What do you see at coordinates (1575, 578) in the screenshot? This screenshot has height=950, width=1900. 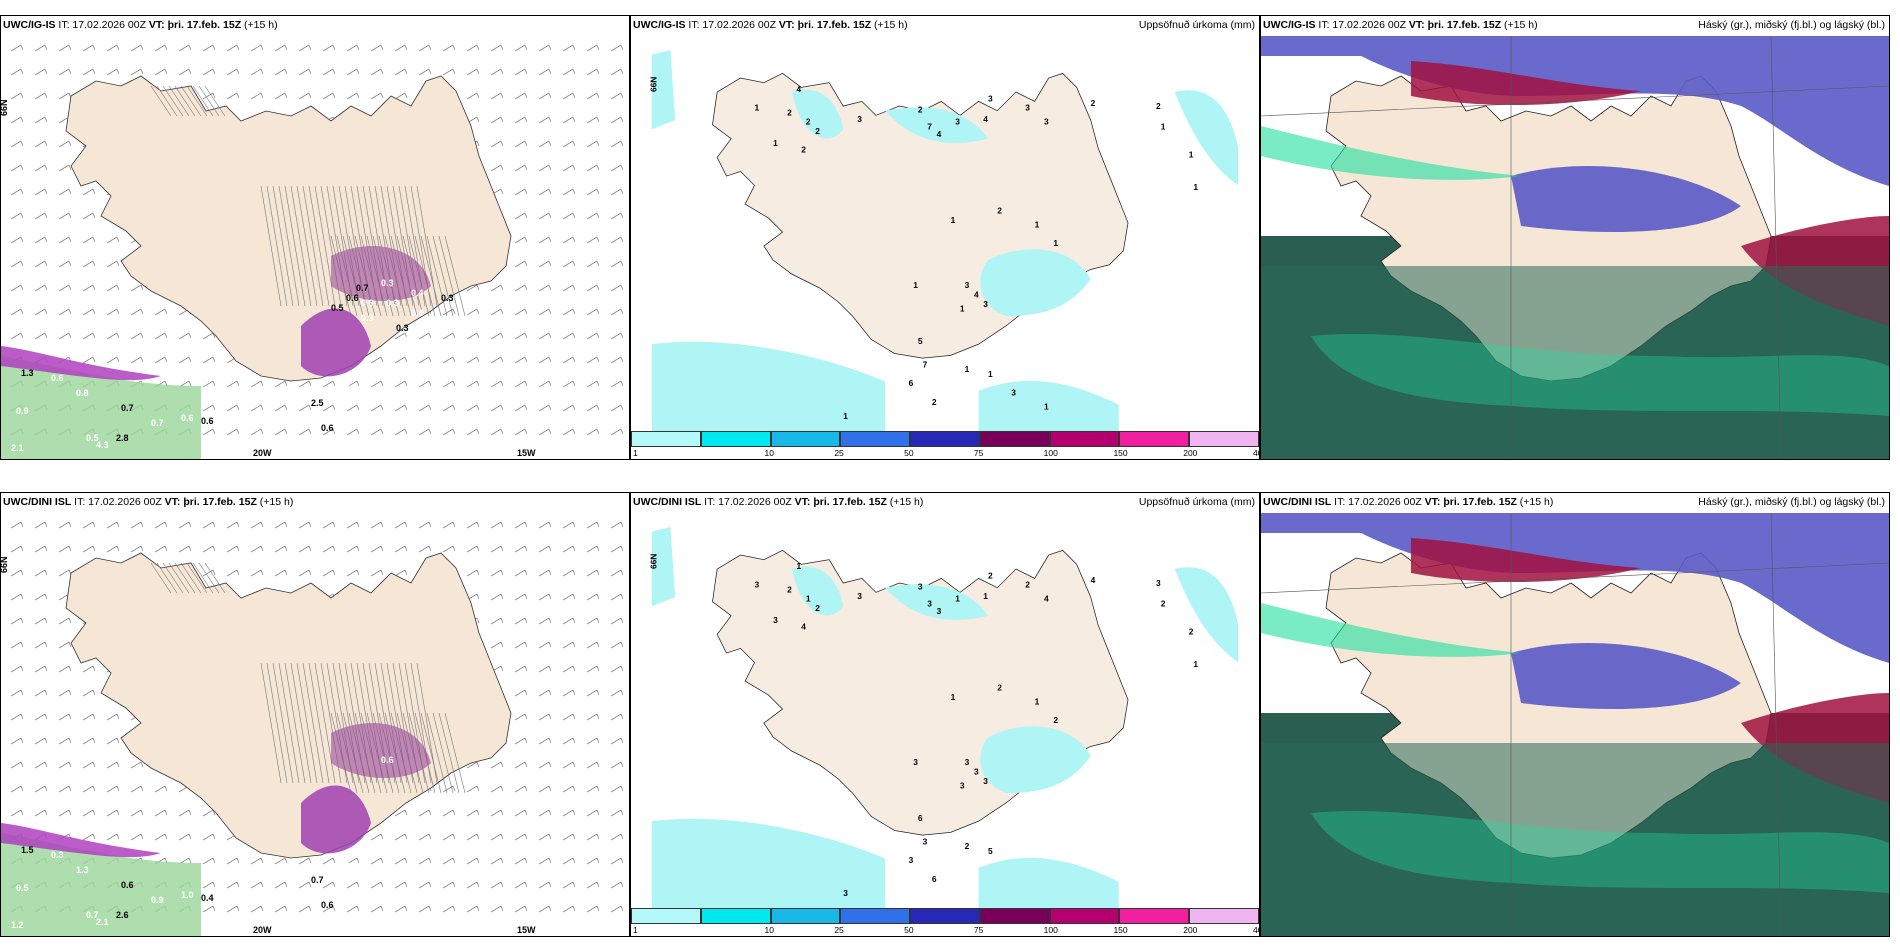 I see `grid-line` at bounding box center [1575, 578].